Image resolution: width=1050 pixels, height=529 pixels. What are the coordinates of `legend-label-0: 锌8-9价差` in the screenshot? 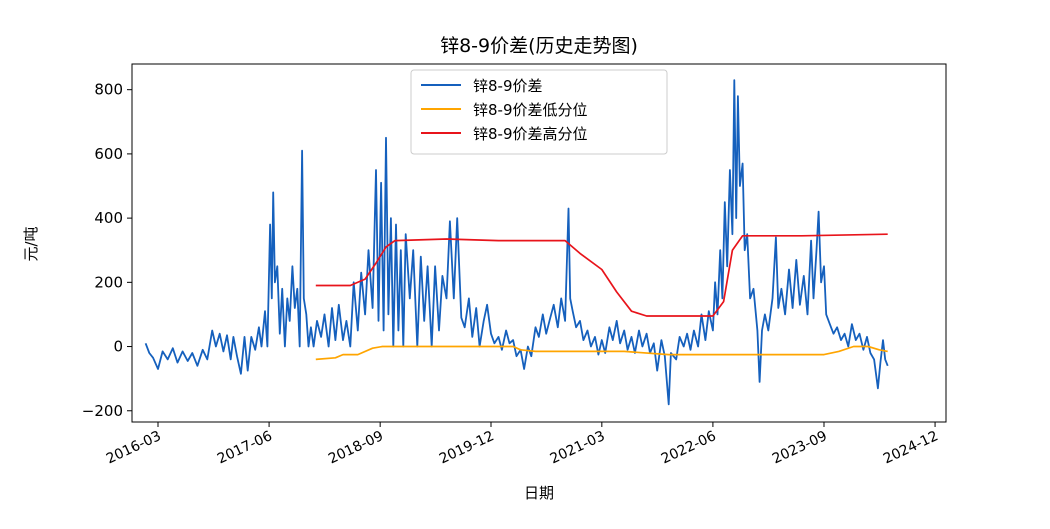 It's located at (508, 86).